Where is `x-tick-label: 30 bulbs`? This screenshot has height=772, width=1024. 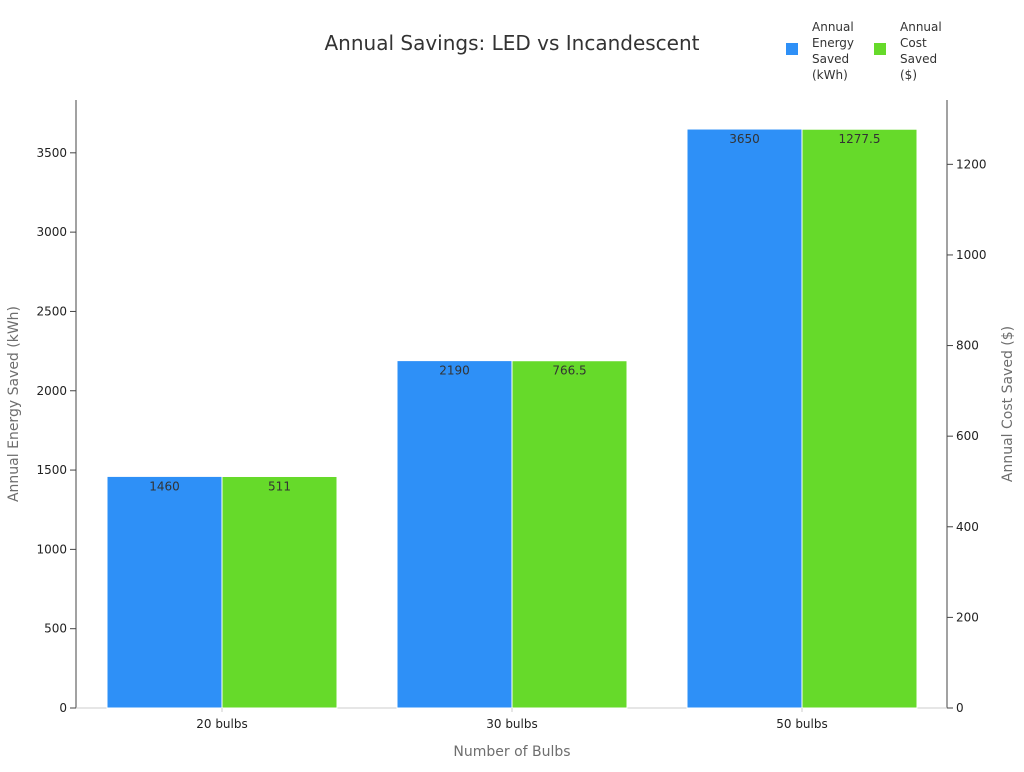
x-tick-label: 30 bulbs is located at coordinates (512, 724).